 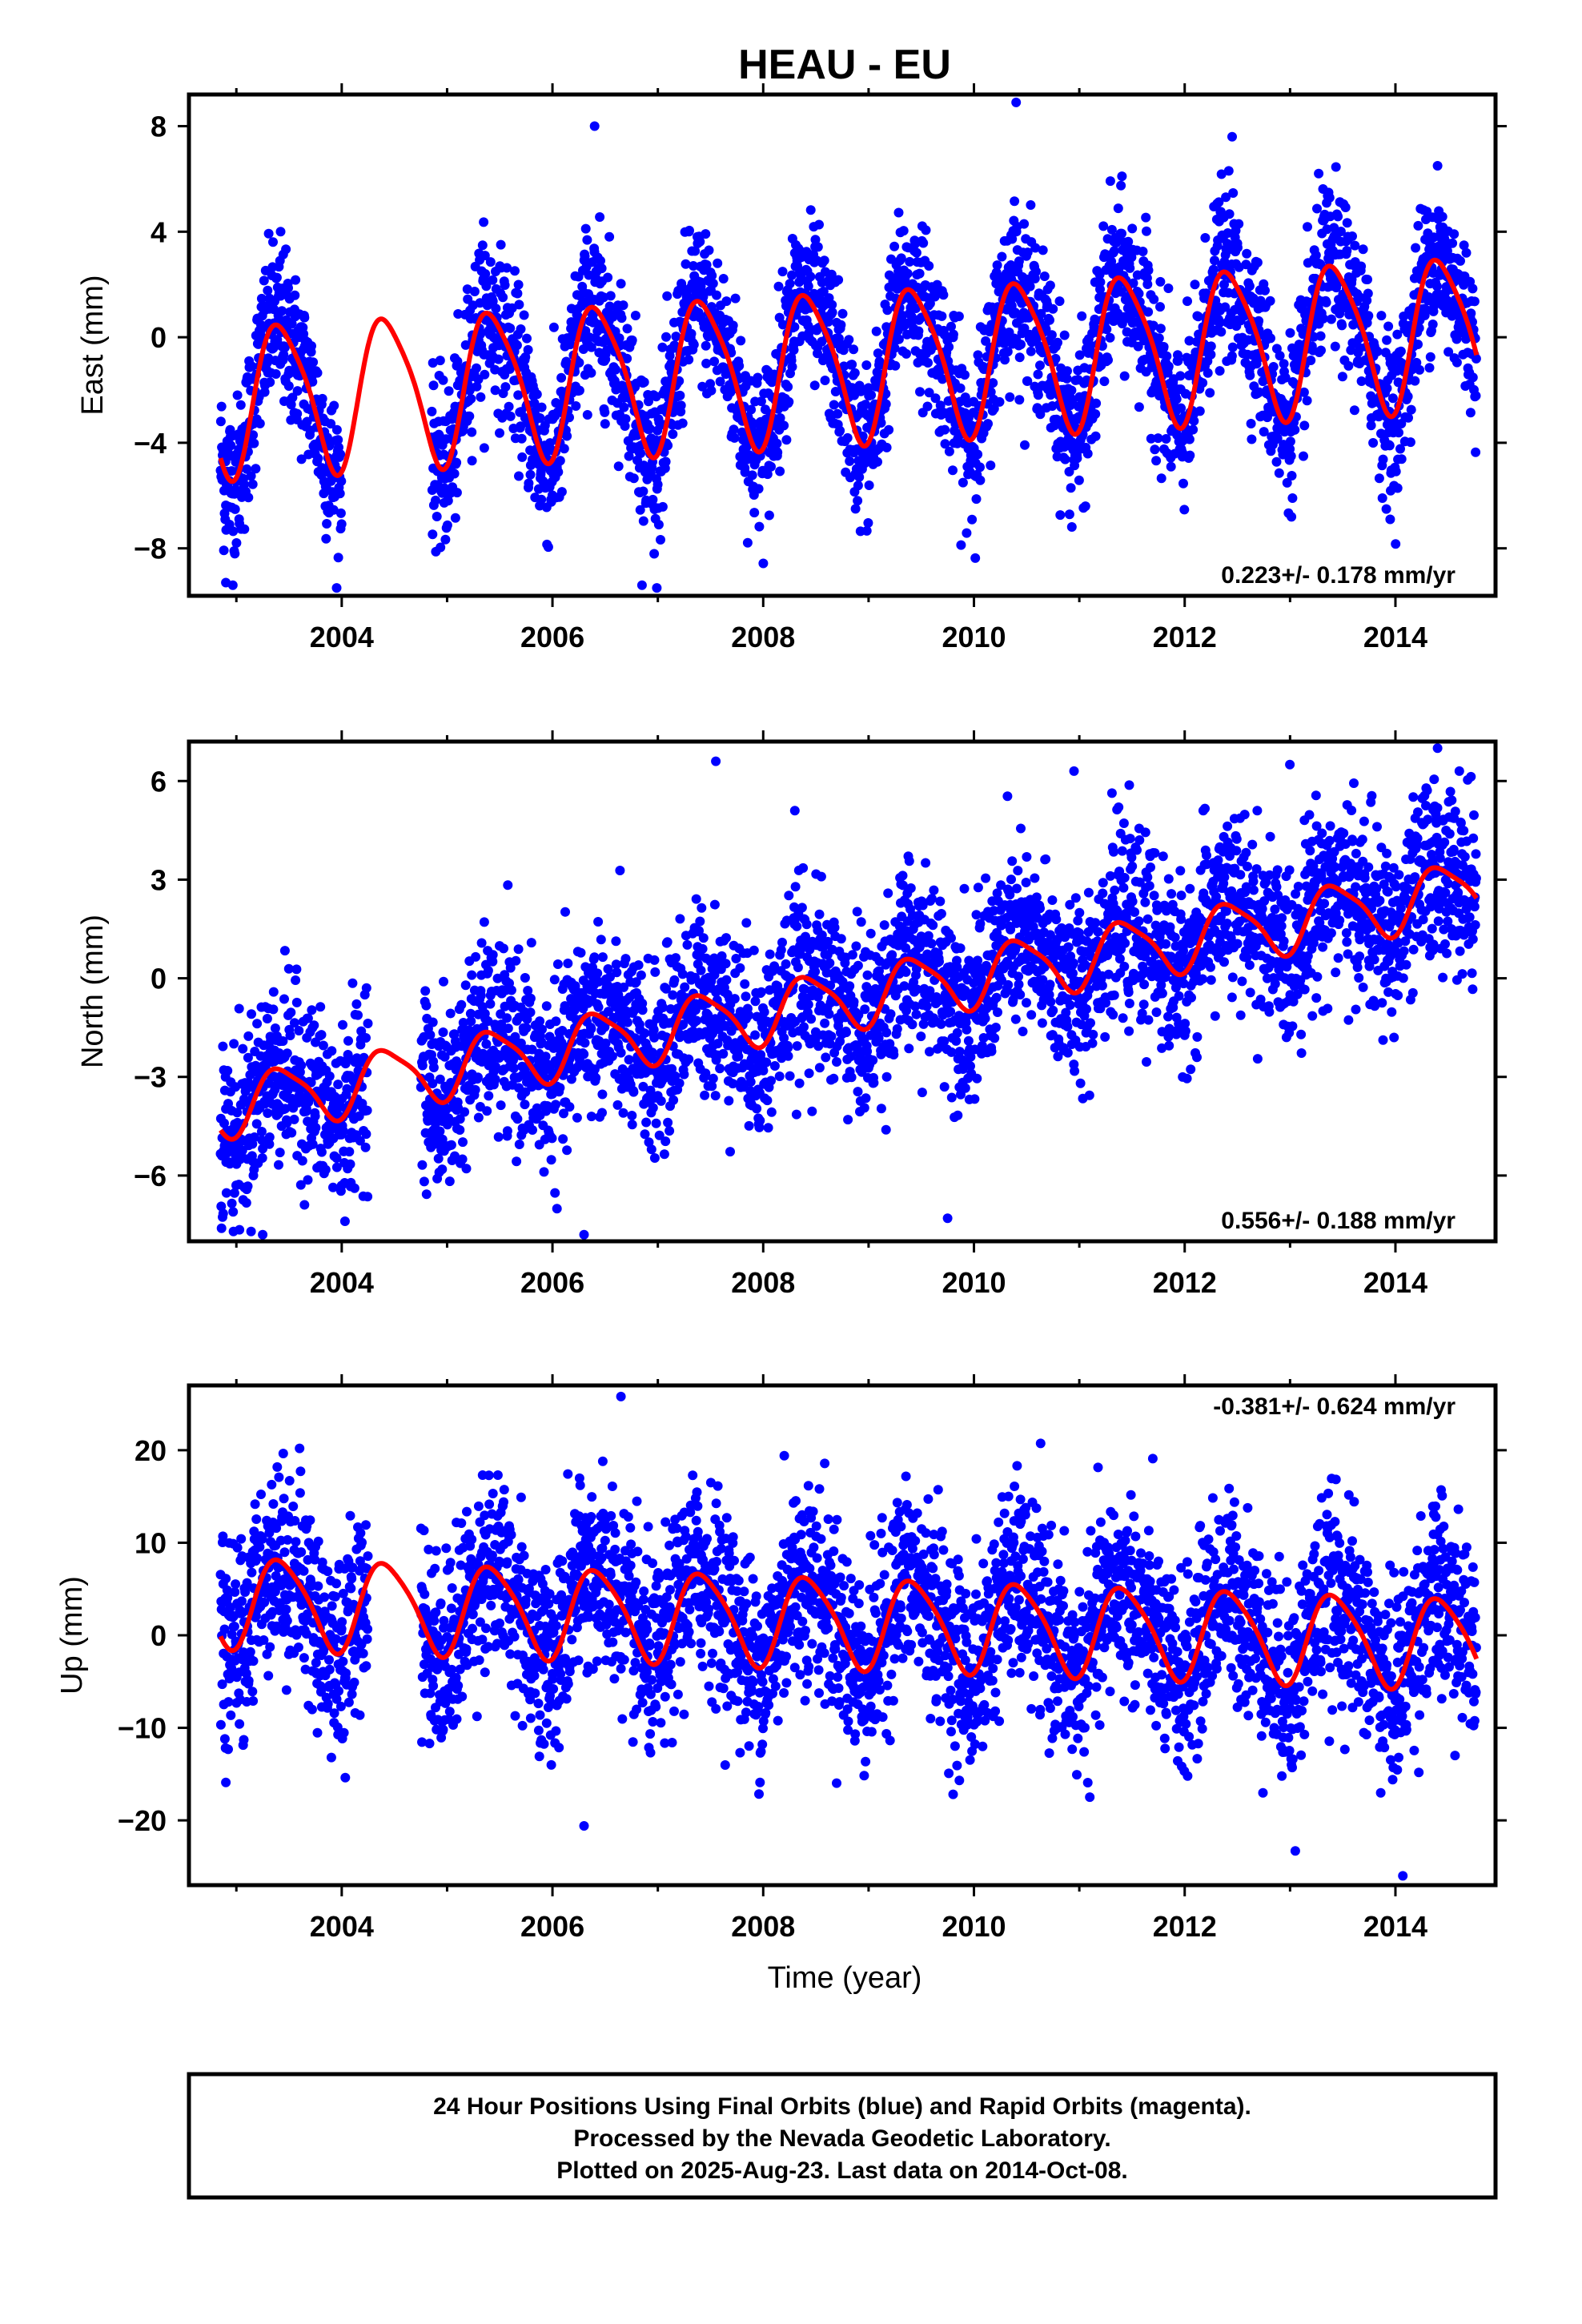 What do you see at coordinates (159, 127) in the screenshot?
I see `y-tick-label: 8` at bounding box center [159, 127].